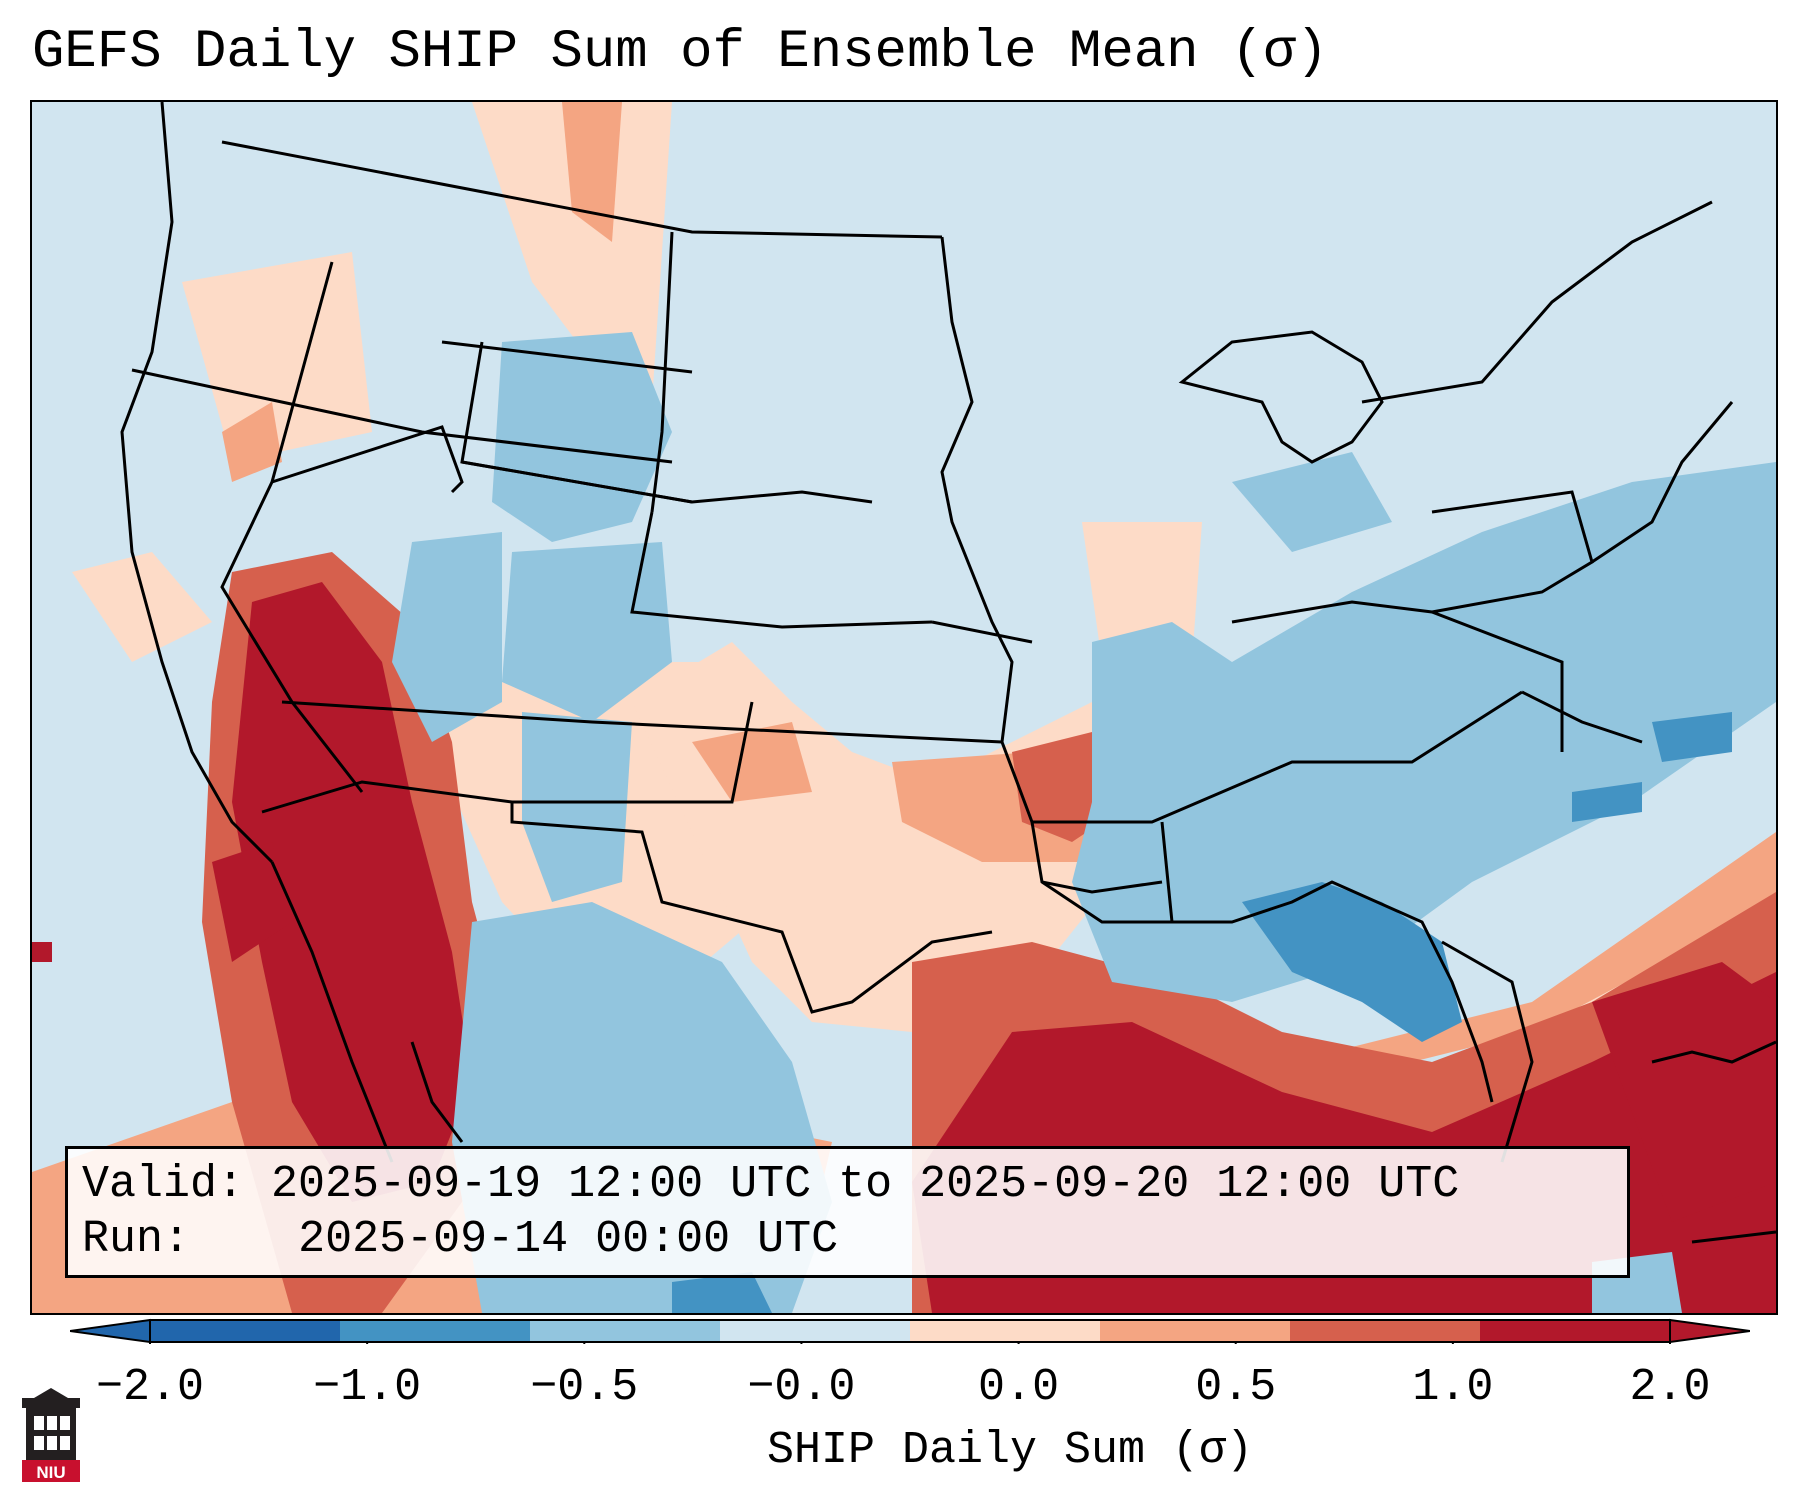 This screenshot has width=1803, height=1506. I want to click on colorbar-extend-min, so click(110, 1331).